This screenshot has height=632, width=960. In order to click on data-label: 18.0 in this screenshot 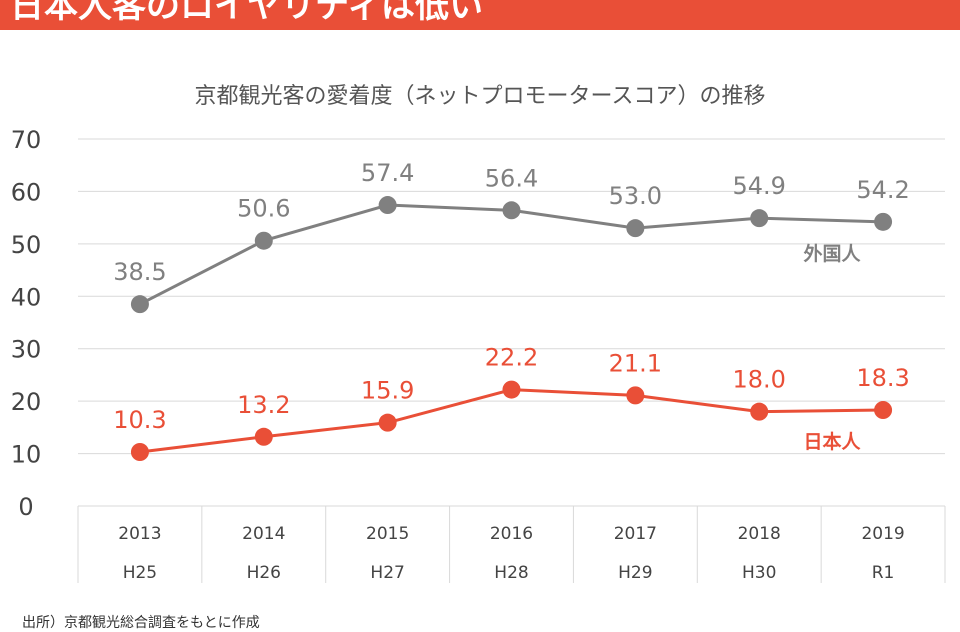, I will do `click(758, 380)`.